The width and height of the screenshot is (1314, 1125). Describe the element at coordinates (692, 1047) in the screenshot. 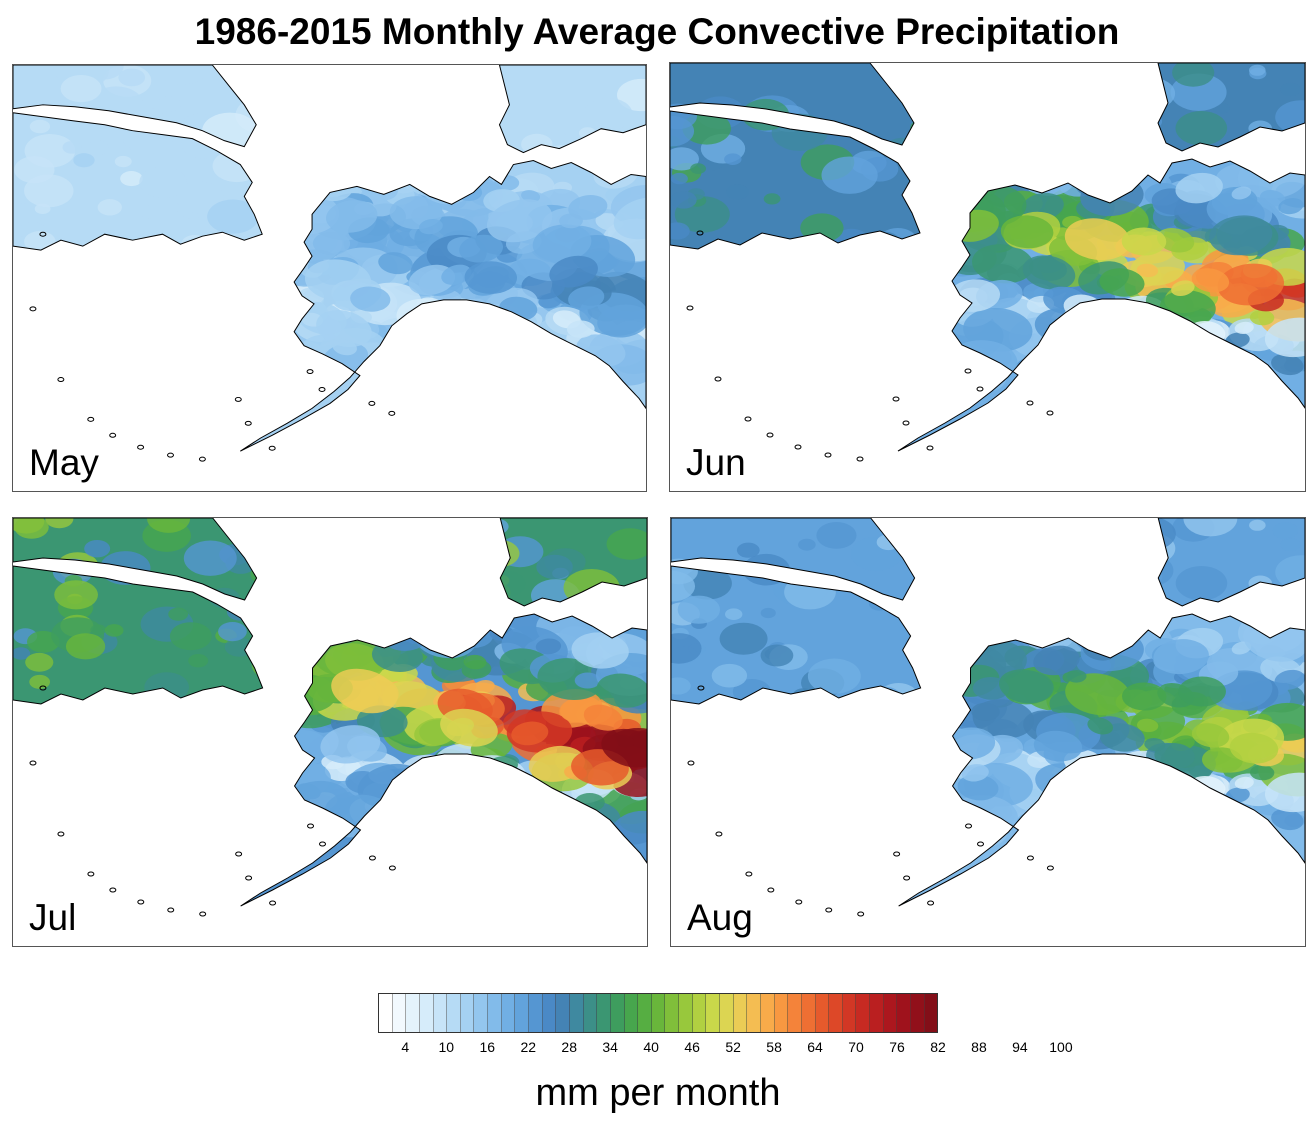

I see `colorbar-tick-label: 46` at that location.